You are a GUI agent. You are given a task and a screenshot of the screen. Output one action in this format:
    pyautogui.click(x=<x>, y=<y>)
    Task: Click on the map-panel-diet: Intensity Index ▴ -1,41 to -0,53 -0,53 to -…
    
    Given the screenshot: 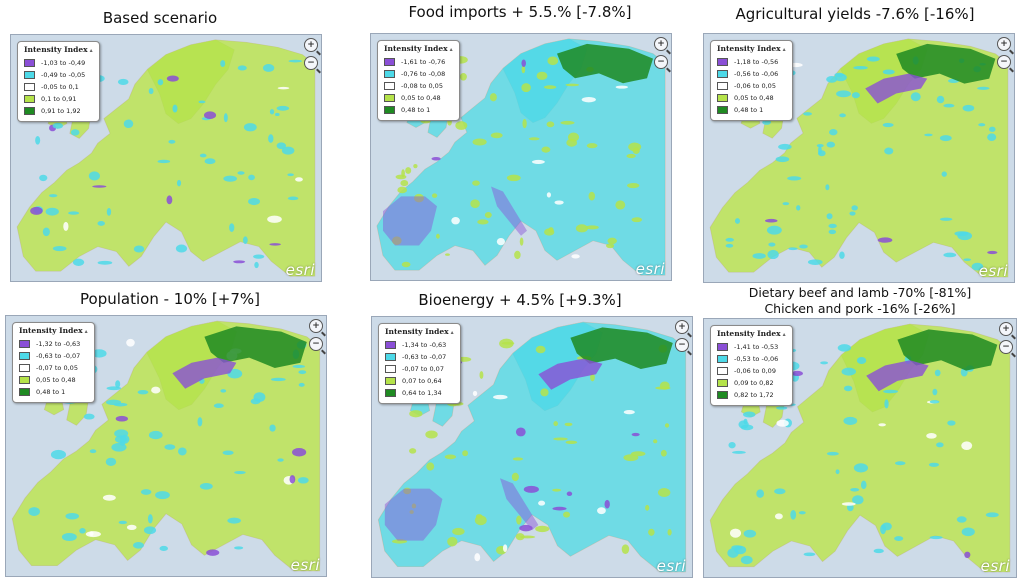 What is the action you would take?
    pyautogui.click(x=860, y=448)
    